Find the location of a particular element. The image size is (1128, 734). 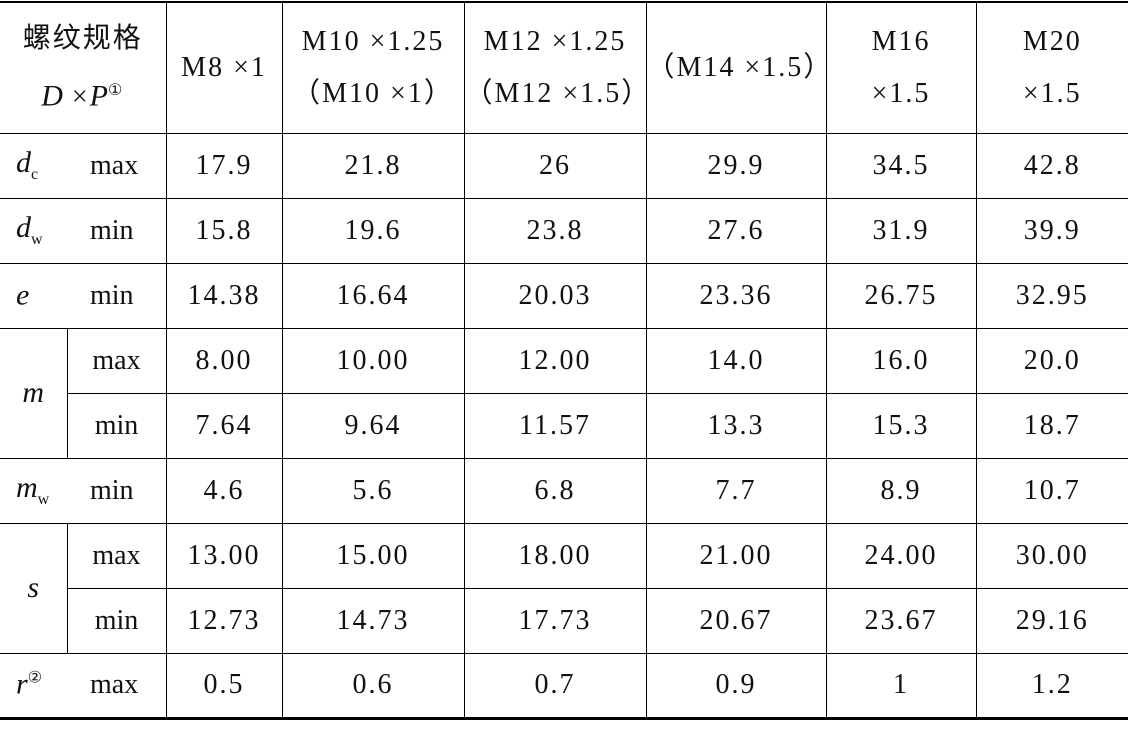

column-header-line: M12 ×1.25 is located at coordinates (555, 41).